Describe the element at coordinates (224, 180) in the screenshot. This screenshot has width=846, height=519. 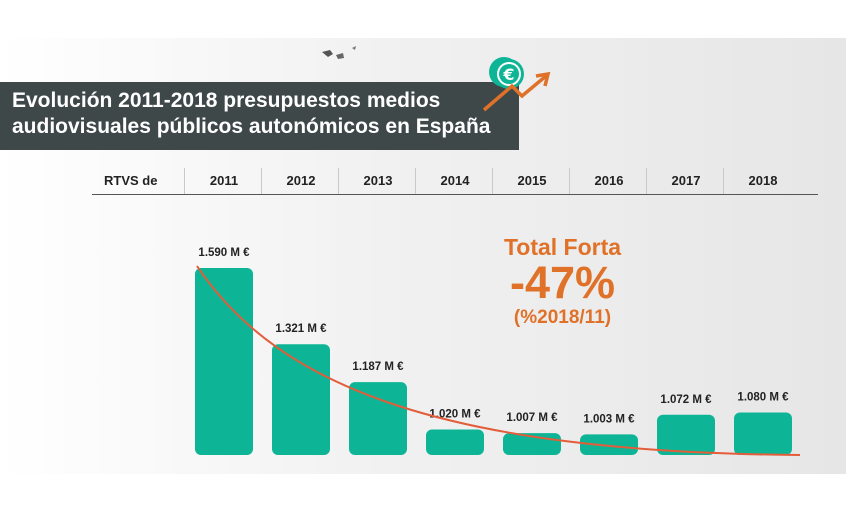
I see `header-year-2011: 2011` at that location.